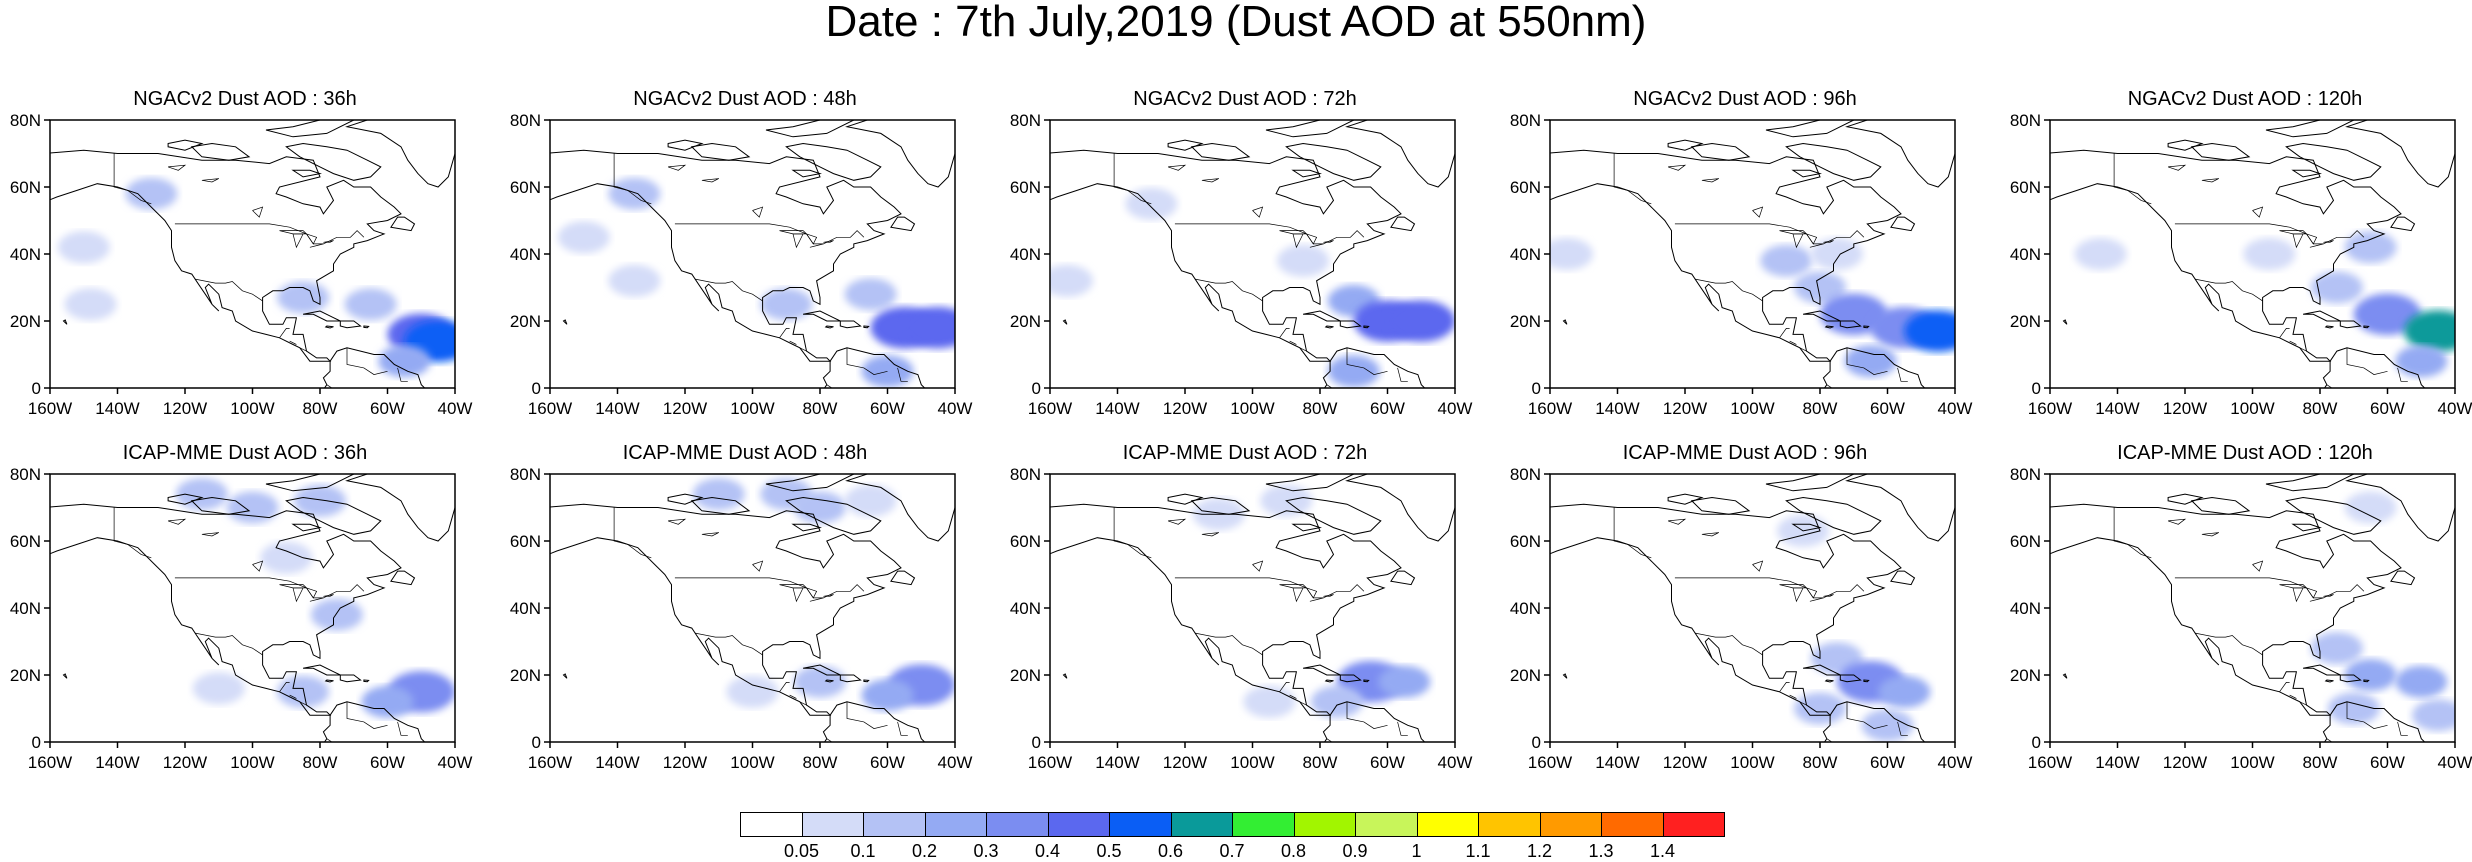  What do you see at coordinates (2036, 742) in the screenshot?
I see `y-tick-label: 0` at bounding box center [2036, 742].